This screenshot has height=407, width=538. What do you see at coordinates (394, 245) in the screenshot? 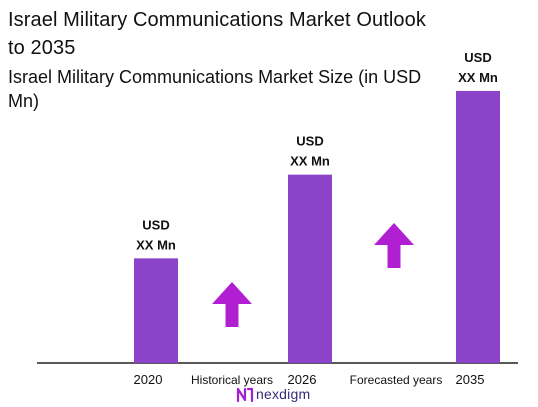
I see `growth-arrow-forecast-icon` at bounding box center [394, 245].